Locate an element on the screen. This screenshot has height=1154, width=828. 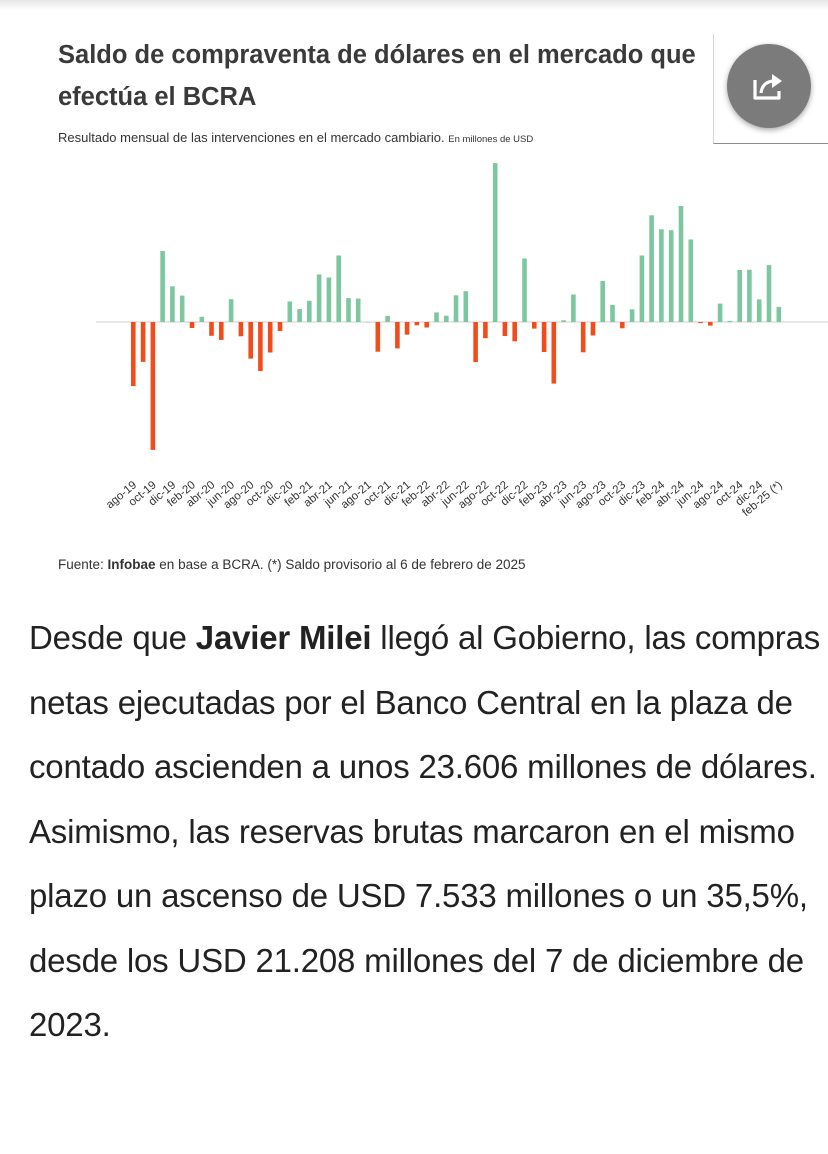
top-shadow is located at coordinates (414, 5).